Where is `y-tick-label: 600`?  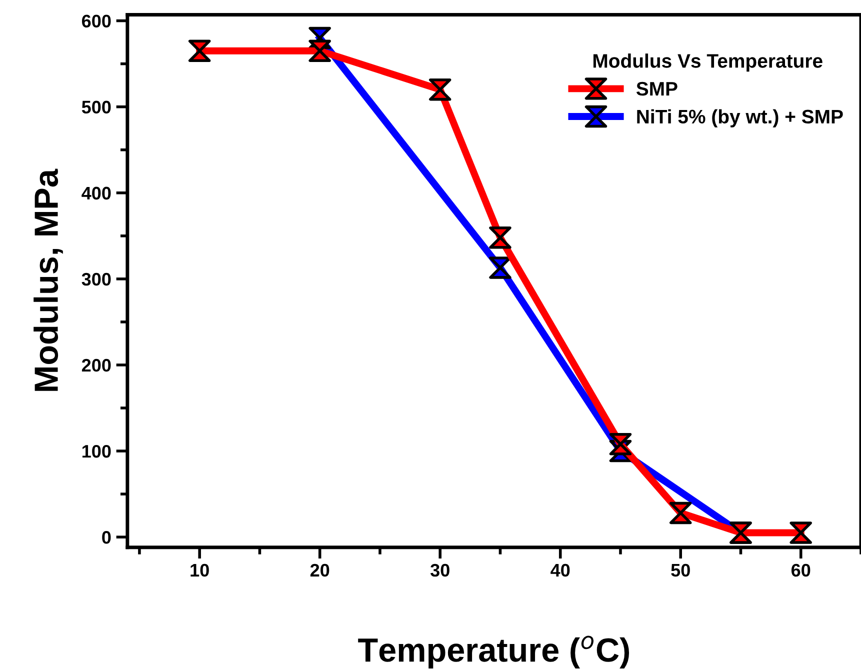 y-tick-label: 600 is located at coordinates (96, 21).